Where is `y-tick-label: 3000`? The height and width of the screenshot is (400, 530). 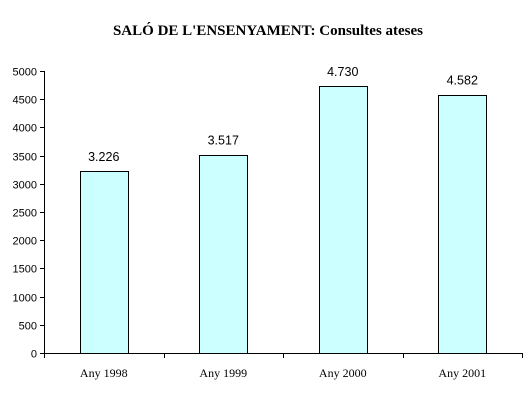 y-tick-label: 3000 is located at coordinates (25, 186).